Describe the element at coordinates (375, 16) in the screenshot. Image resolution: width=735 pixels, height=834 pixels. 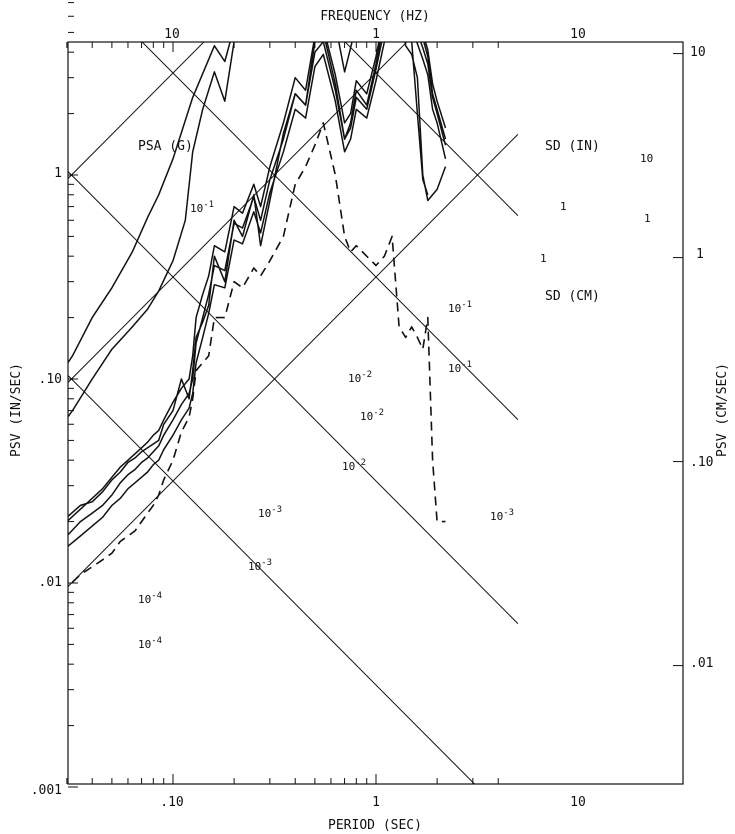
I see `top-axis-label: FREQUENCY (HZ)` at that location.